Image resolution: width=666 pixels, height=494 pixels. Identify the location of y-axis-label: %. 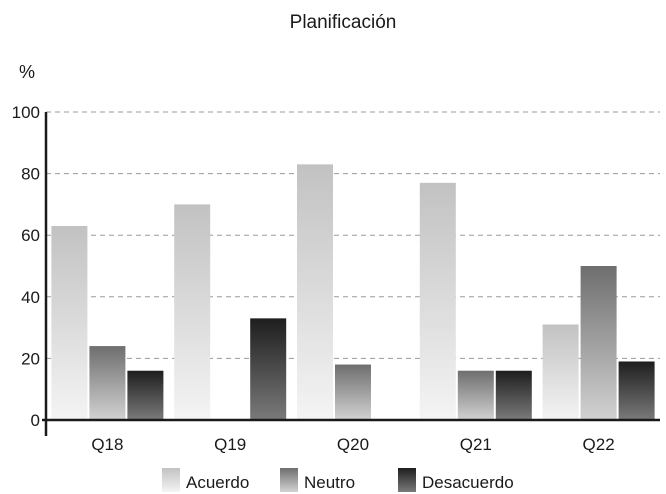
(27, 72).